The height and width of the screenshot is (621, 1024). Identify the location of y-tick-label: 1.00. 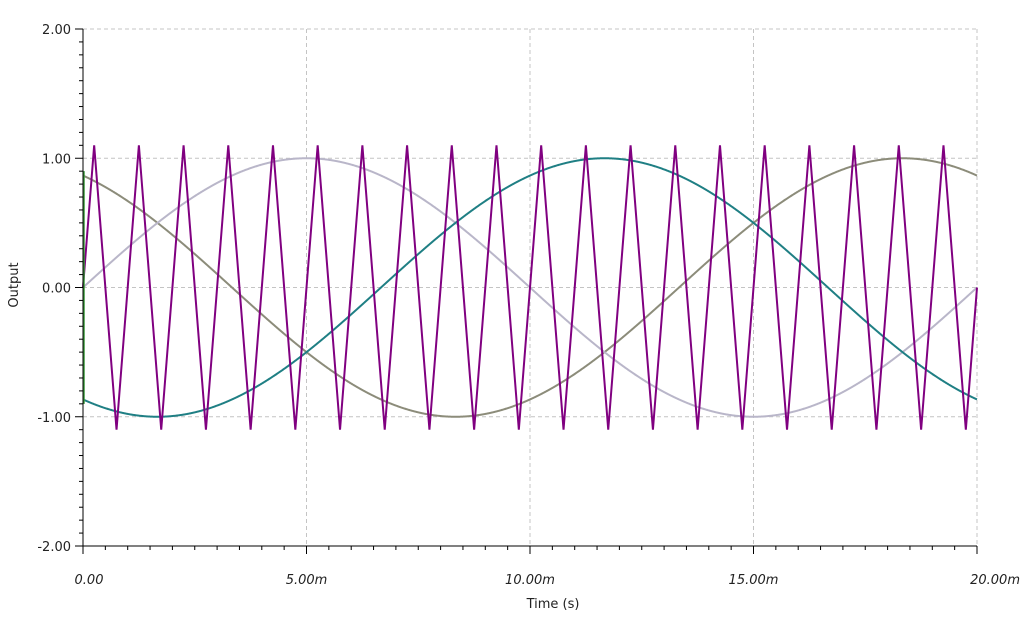
(56, 159).